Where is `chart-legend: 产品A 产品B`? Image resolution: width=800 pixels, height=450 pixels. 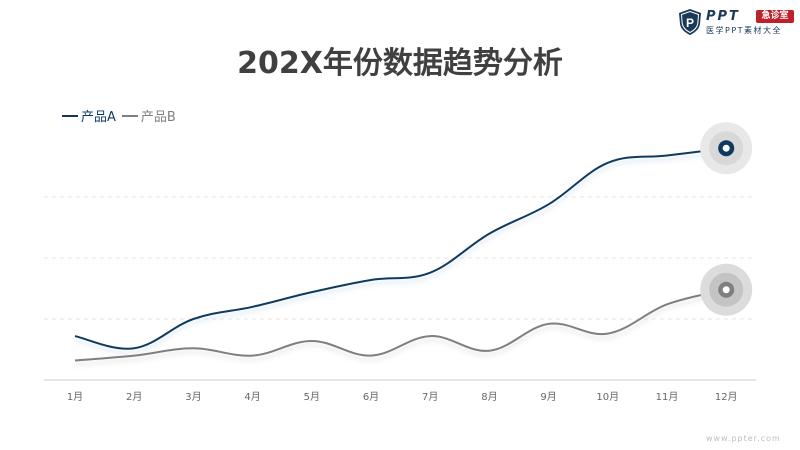
chart-legend: 产品A 产品B is located at coordinates (119, 115).